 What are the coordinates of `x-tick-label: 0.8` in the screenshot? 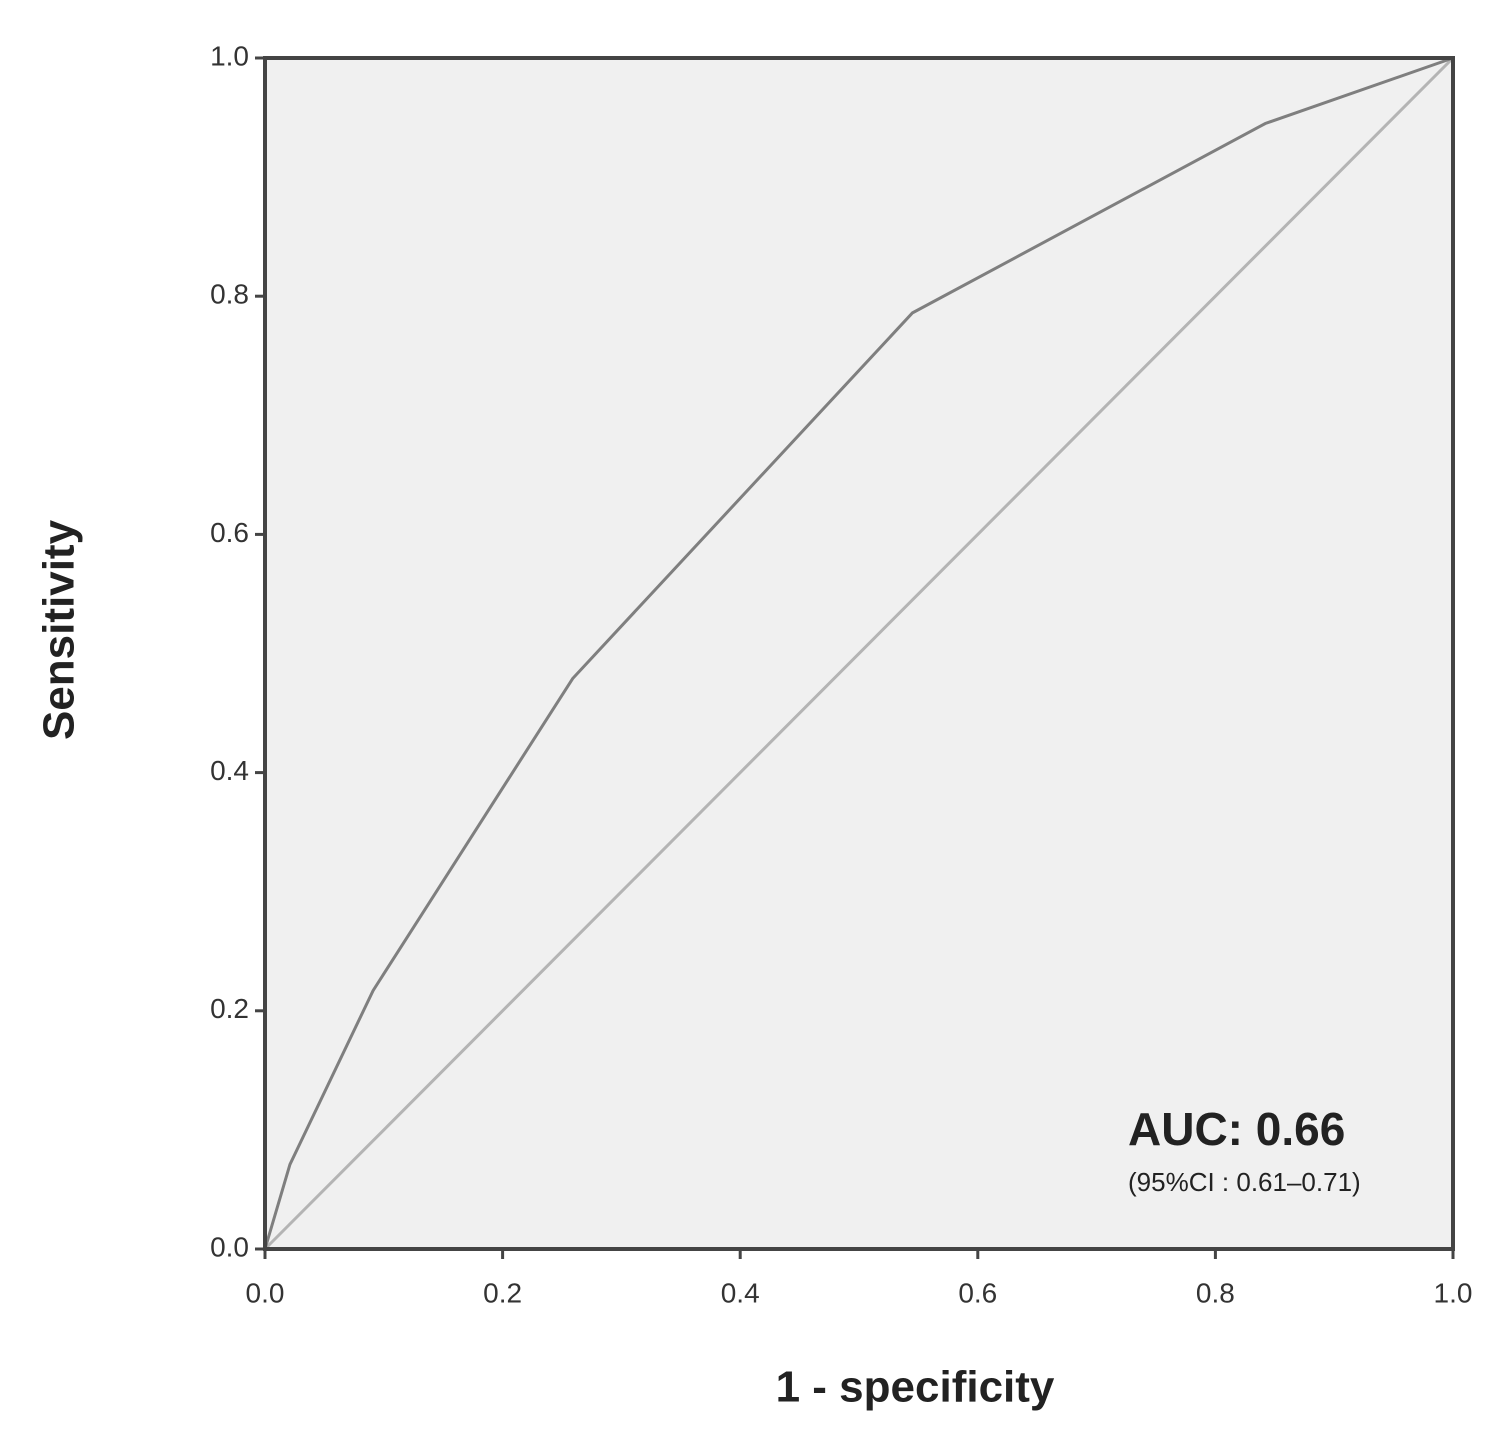 It's located at (1215, 1292).